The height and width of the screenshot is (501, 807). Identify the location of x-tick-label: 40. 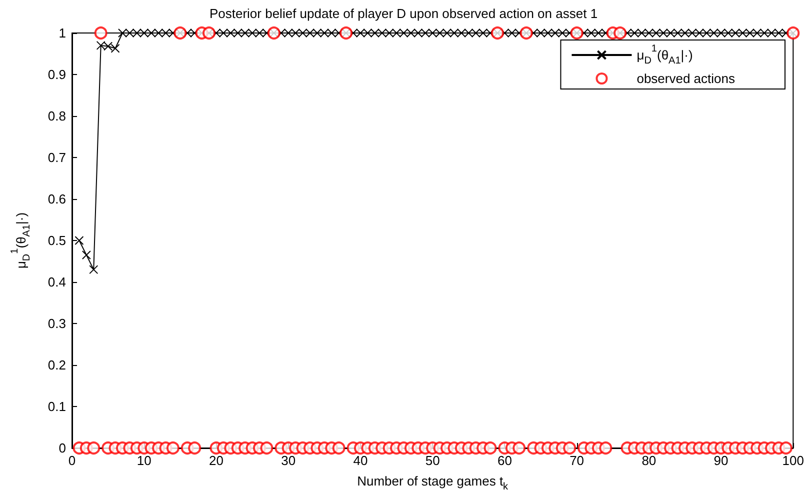
(360, 460).